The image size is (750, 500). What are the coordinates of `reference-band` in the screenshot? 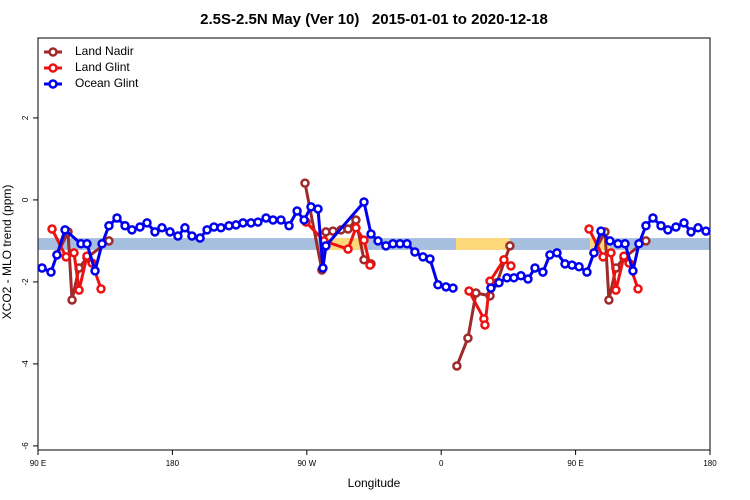 It's located at (374, 244).